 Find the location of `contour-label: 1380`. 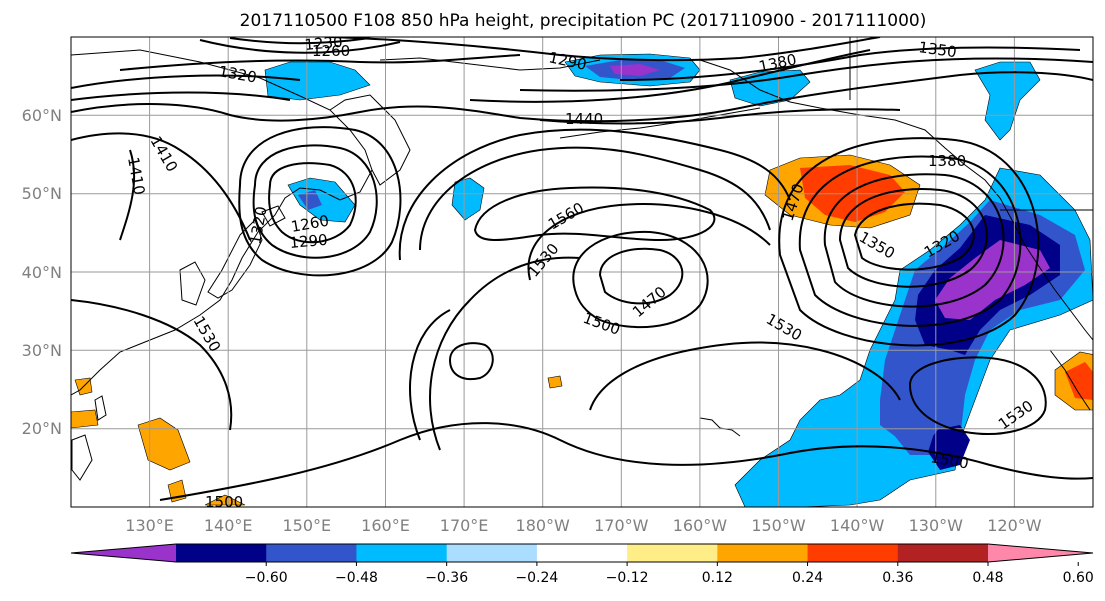

contour-label: 1380 is located at coordinates (947, 161).